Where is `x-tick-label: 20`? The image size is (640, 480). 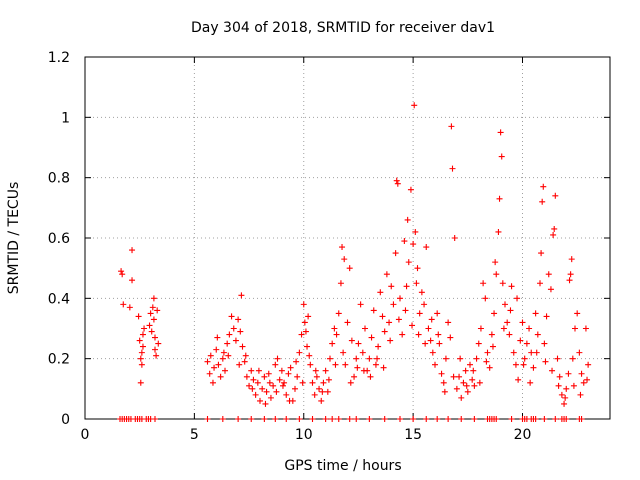 x-tick-label: 20 is located at coordinates (523, 435).